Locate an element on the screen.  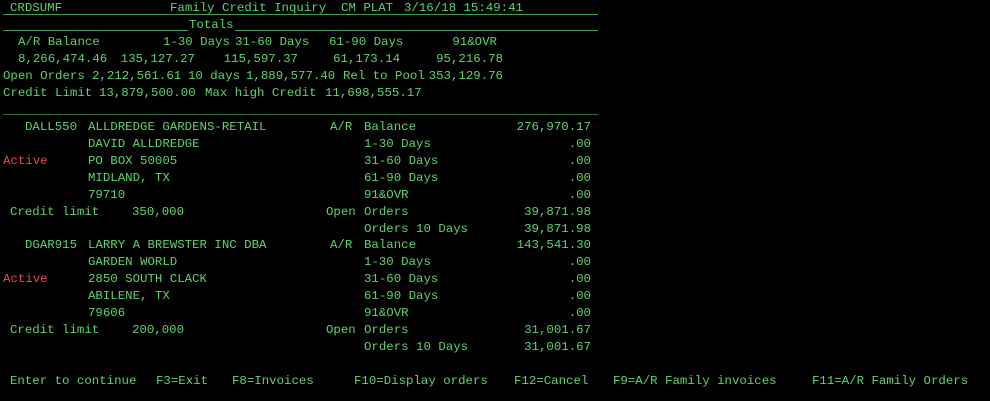
datetime: 3/16/18 15:49:41 is located at coordinates (463, 8).